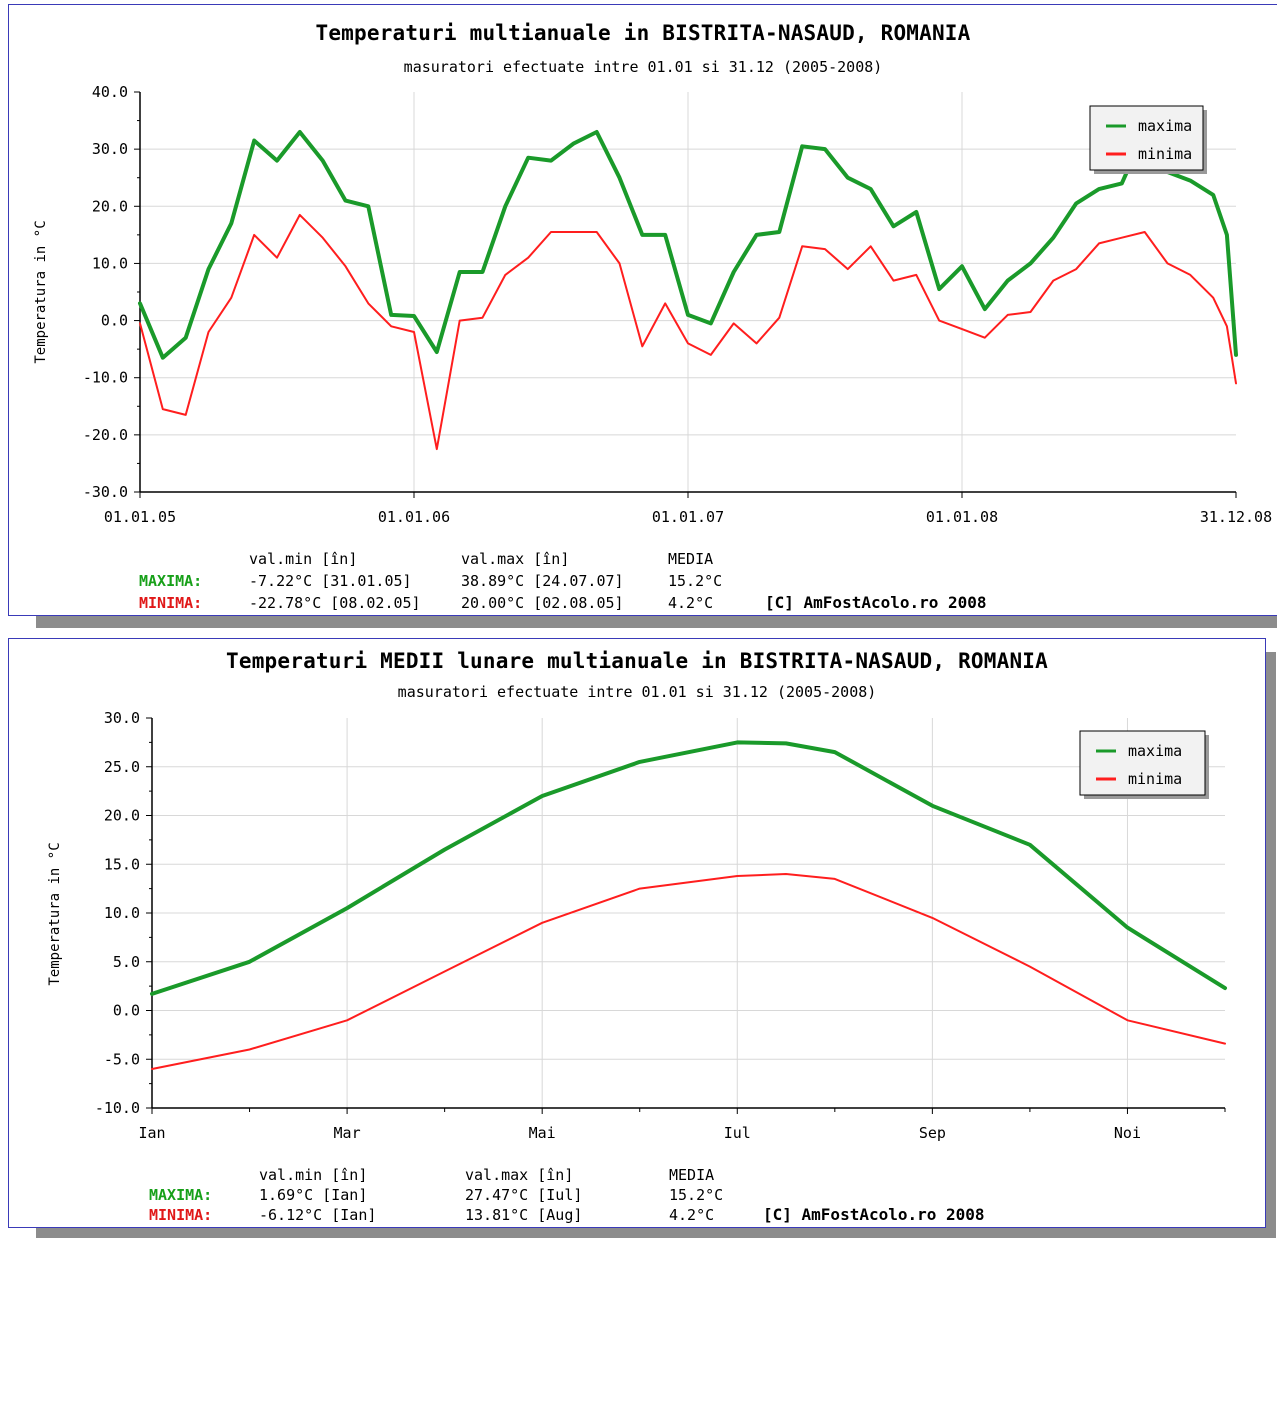  I want to click on y-tick-label: -20.0, so click(105, 435).